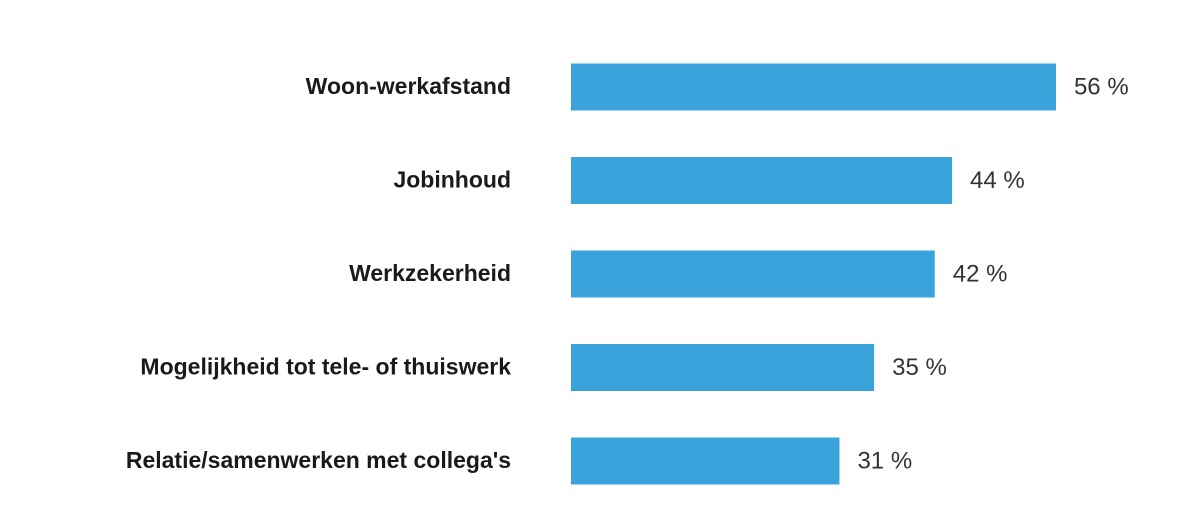 The height and width of the screenshot is (517, 1189). Describe the element at coordinates (452, 180) in the screenshot. I see `category-label: Jobinhoud` at that location.